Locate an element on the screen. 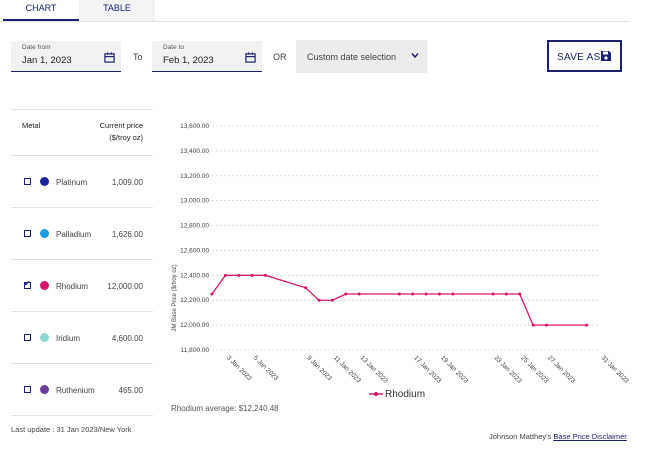  y-tick-label: 12,400.00 is located at coordinates (194, 275).